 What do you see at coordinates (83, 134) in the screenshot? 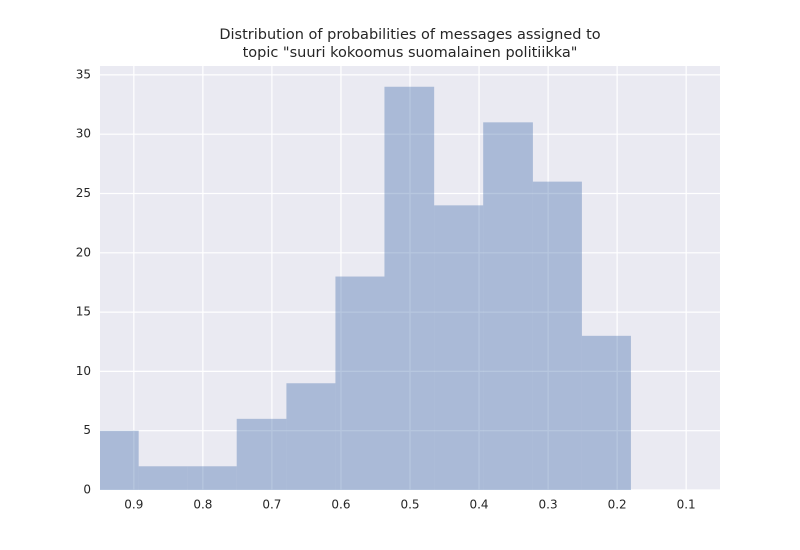
I see `y-tick-label: 30` at bounding box center [83, 134].